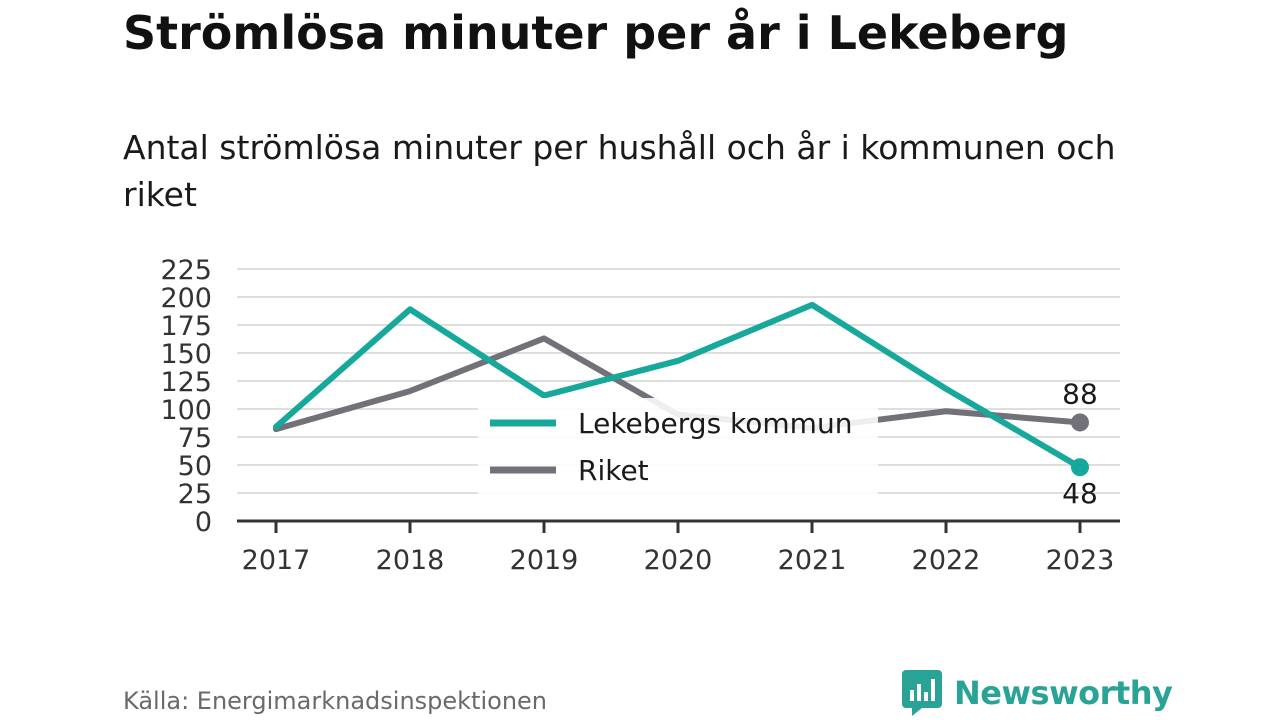 The width and height of the screenshot is (1280, 720). I want to click on brand-logo: Newsworthy, so click(1037, 693).